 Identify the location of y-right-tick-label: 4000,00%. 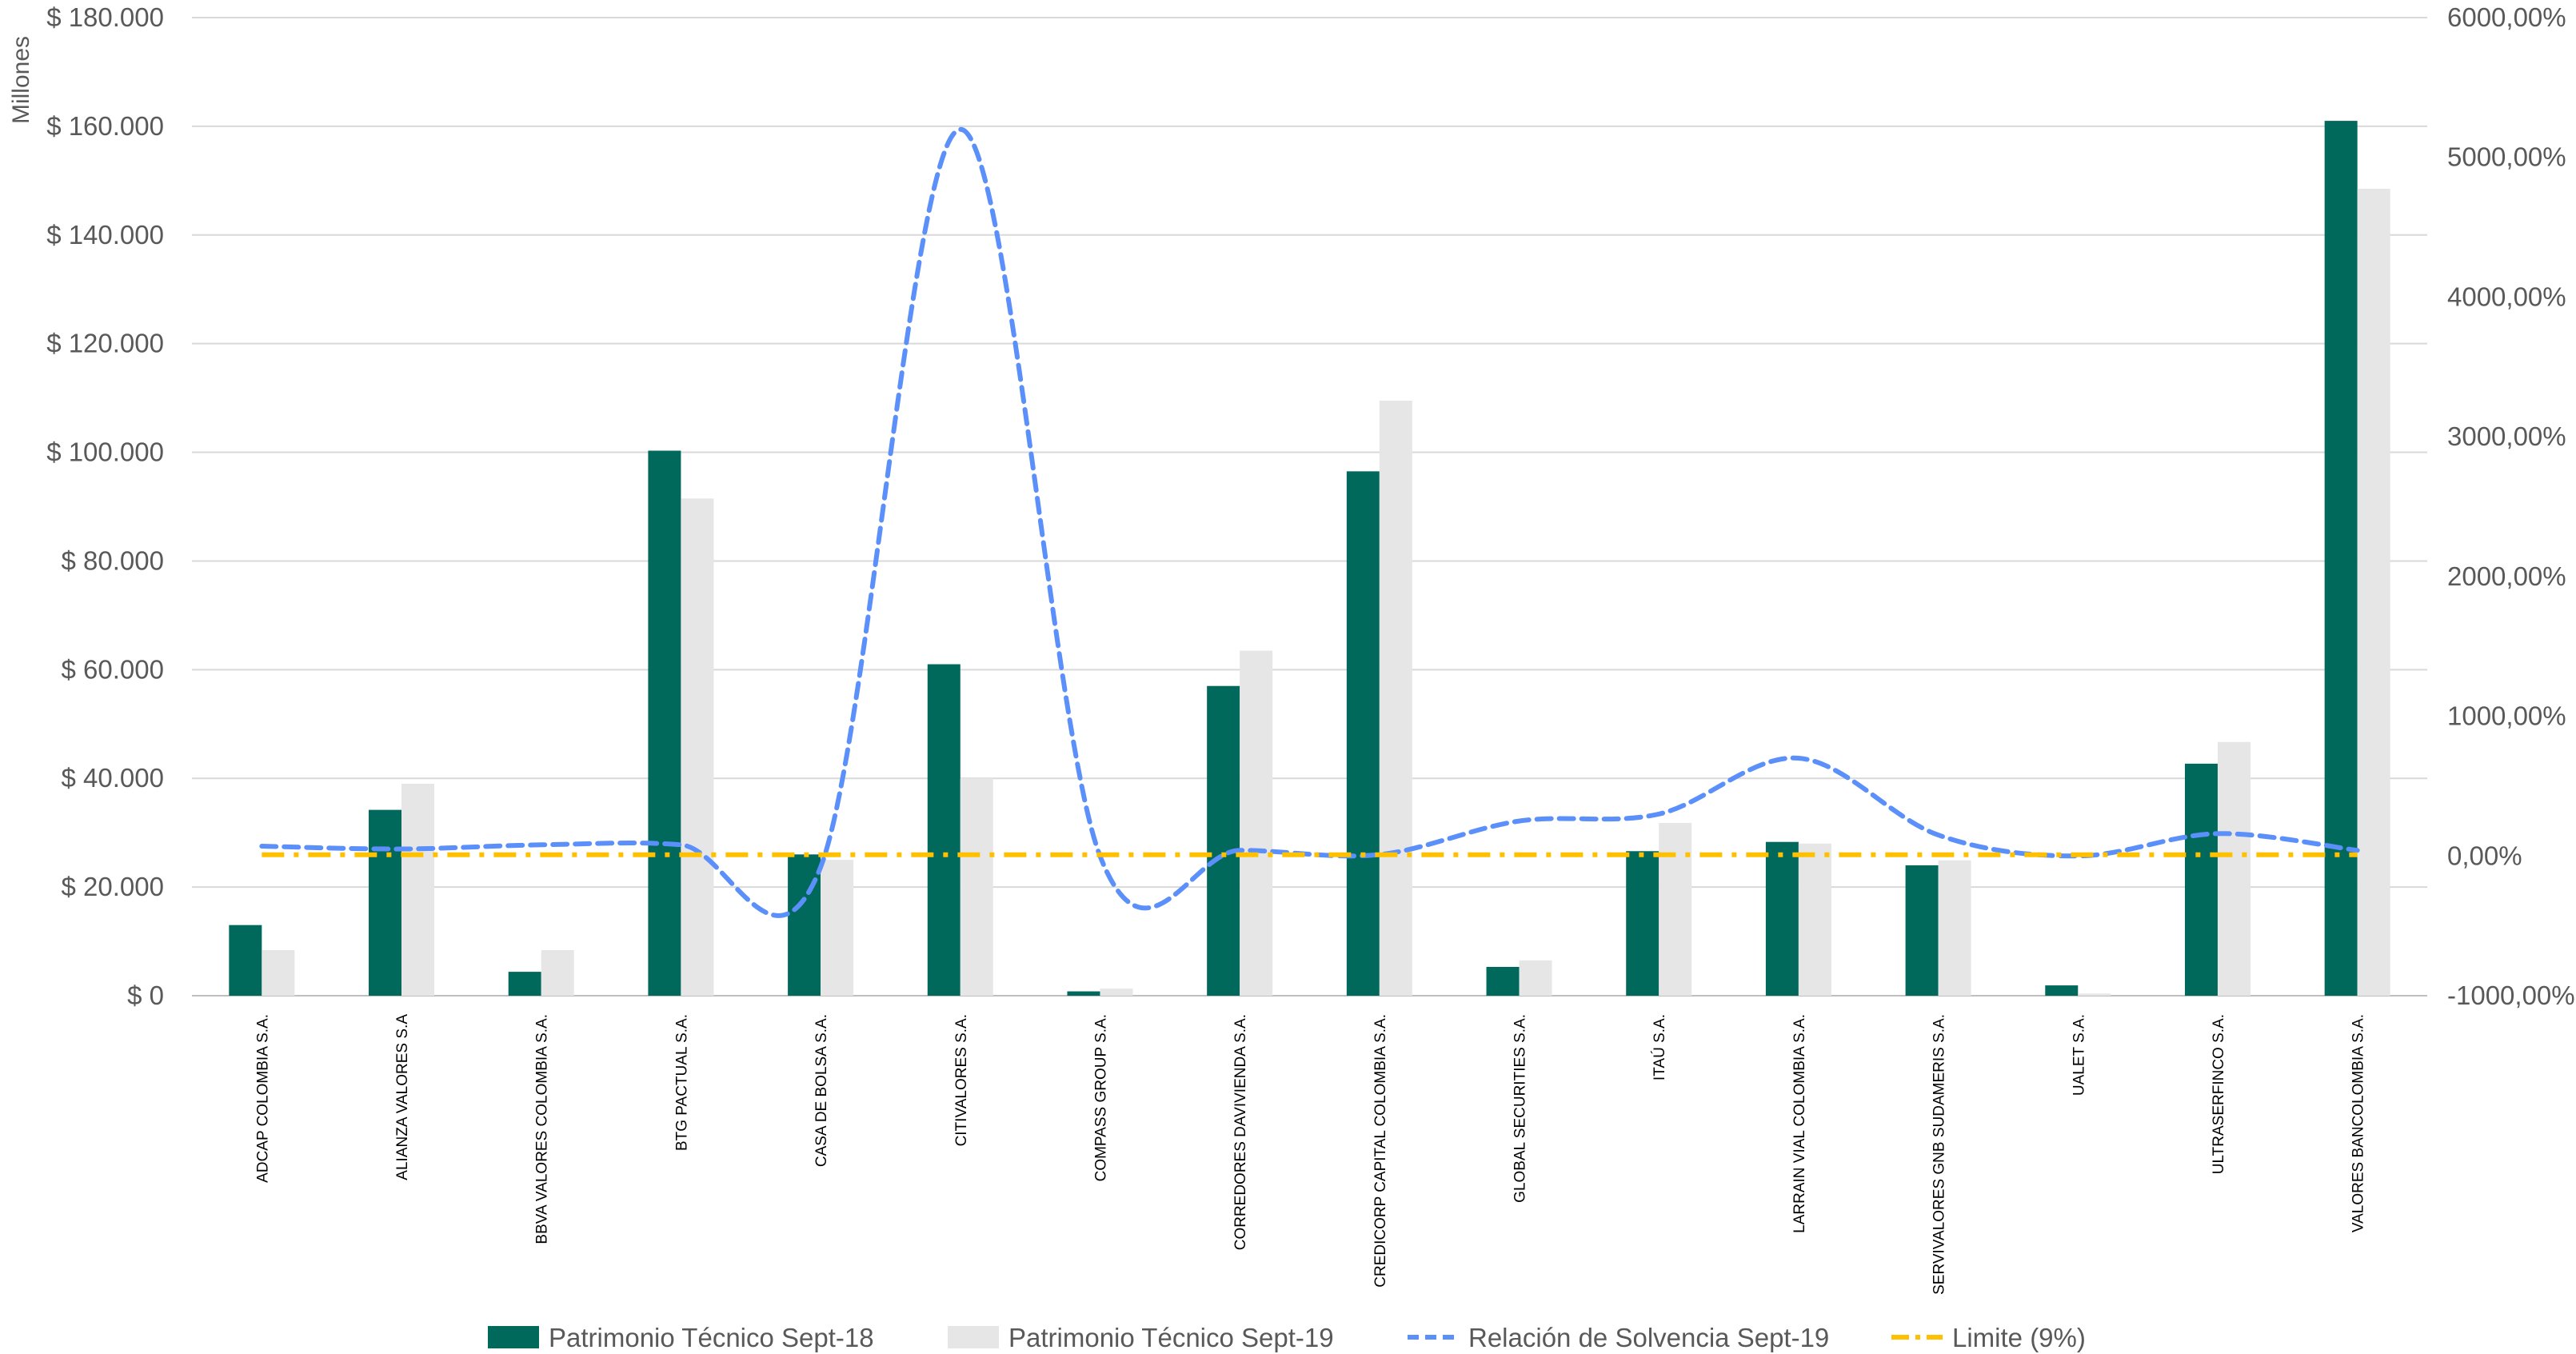
(2507, 297).